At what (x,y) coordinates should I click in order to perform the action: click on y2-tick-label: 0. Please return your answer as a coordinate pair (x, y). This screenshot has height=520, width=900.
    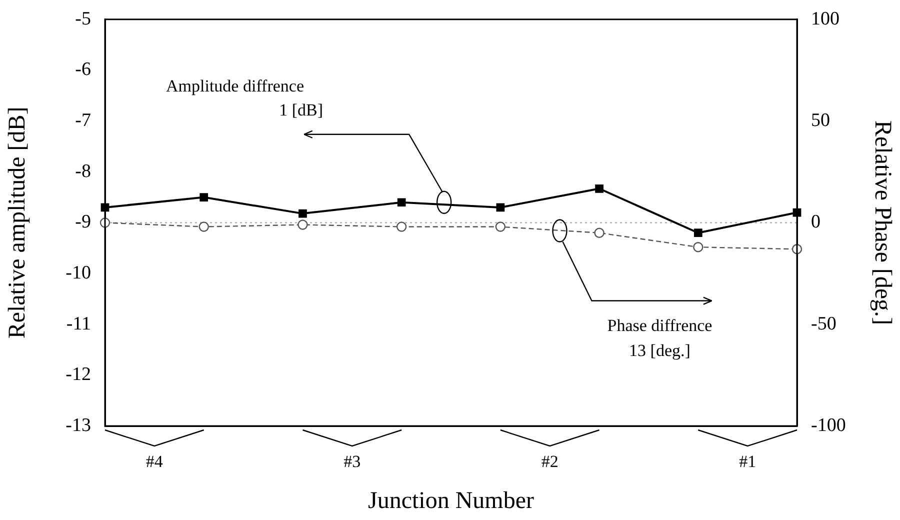
    Looking at the image, I should click on (815, 222).